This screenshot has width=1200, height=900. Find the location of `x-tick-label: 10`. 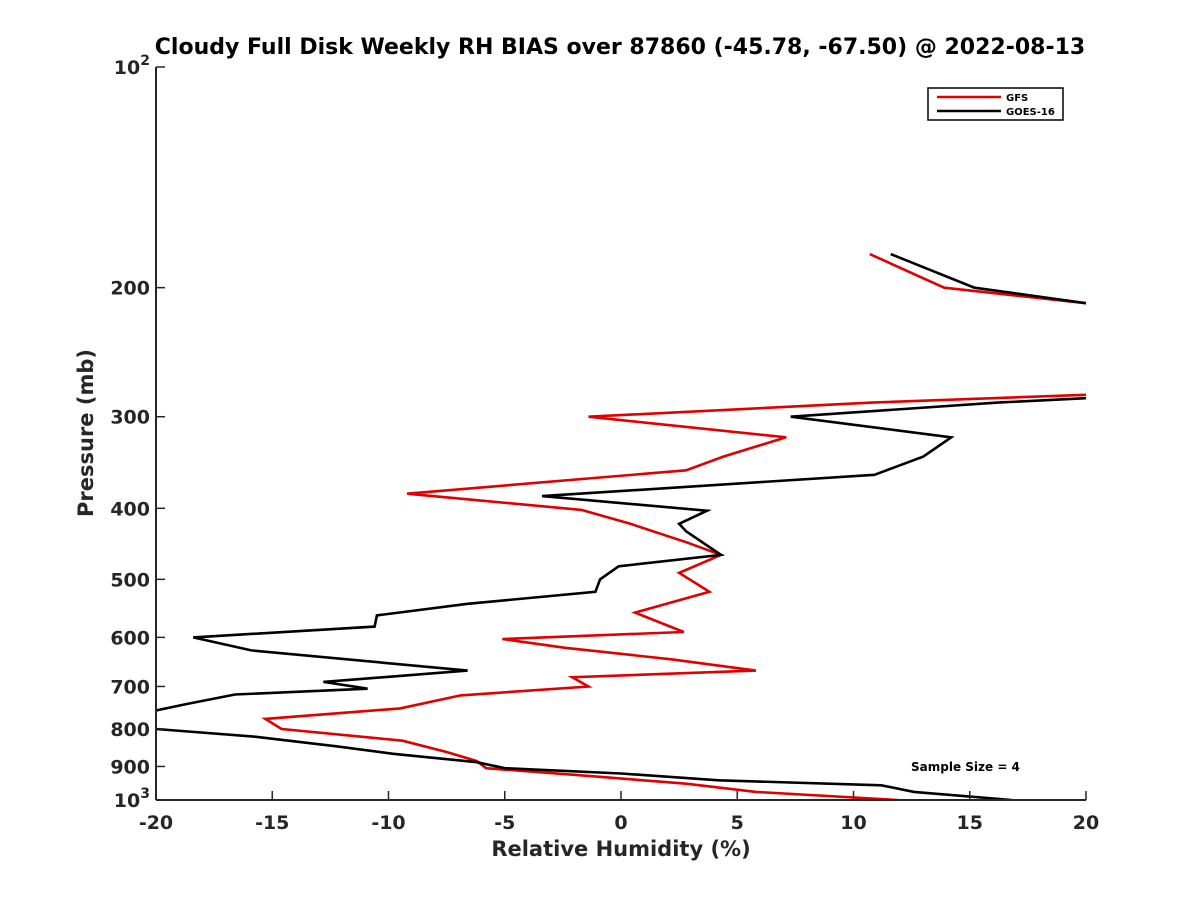

x-tick-label: 10 is located at coordinates (853, 823).